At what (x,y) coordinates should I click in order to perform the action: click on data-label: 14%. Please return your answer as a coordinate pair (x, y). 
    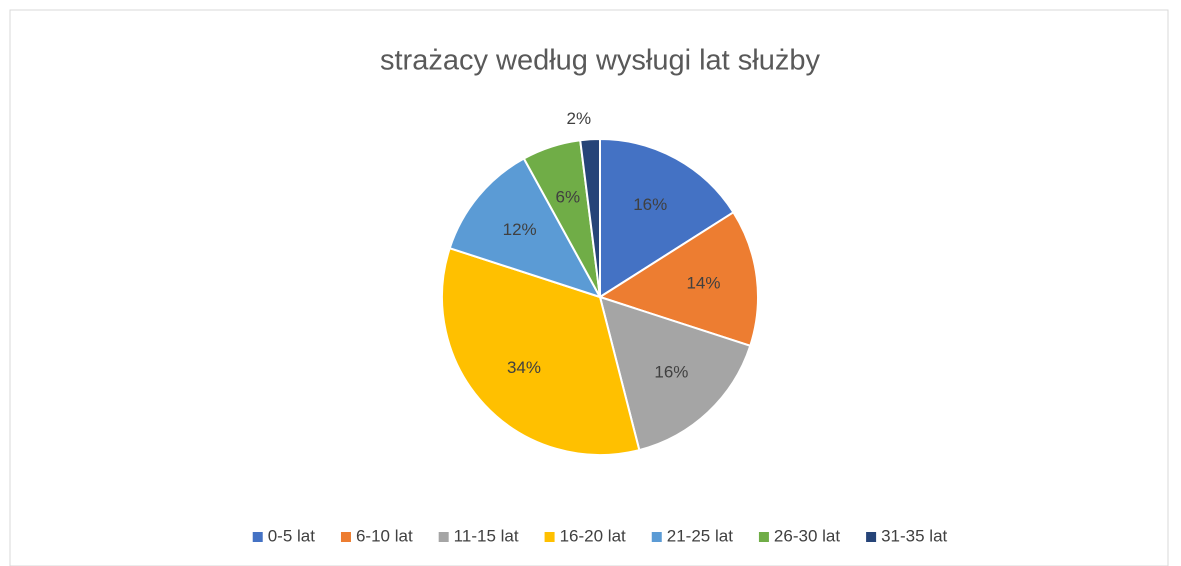
    Looking at the image, I should click on (703, 282).